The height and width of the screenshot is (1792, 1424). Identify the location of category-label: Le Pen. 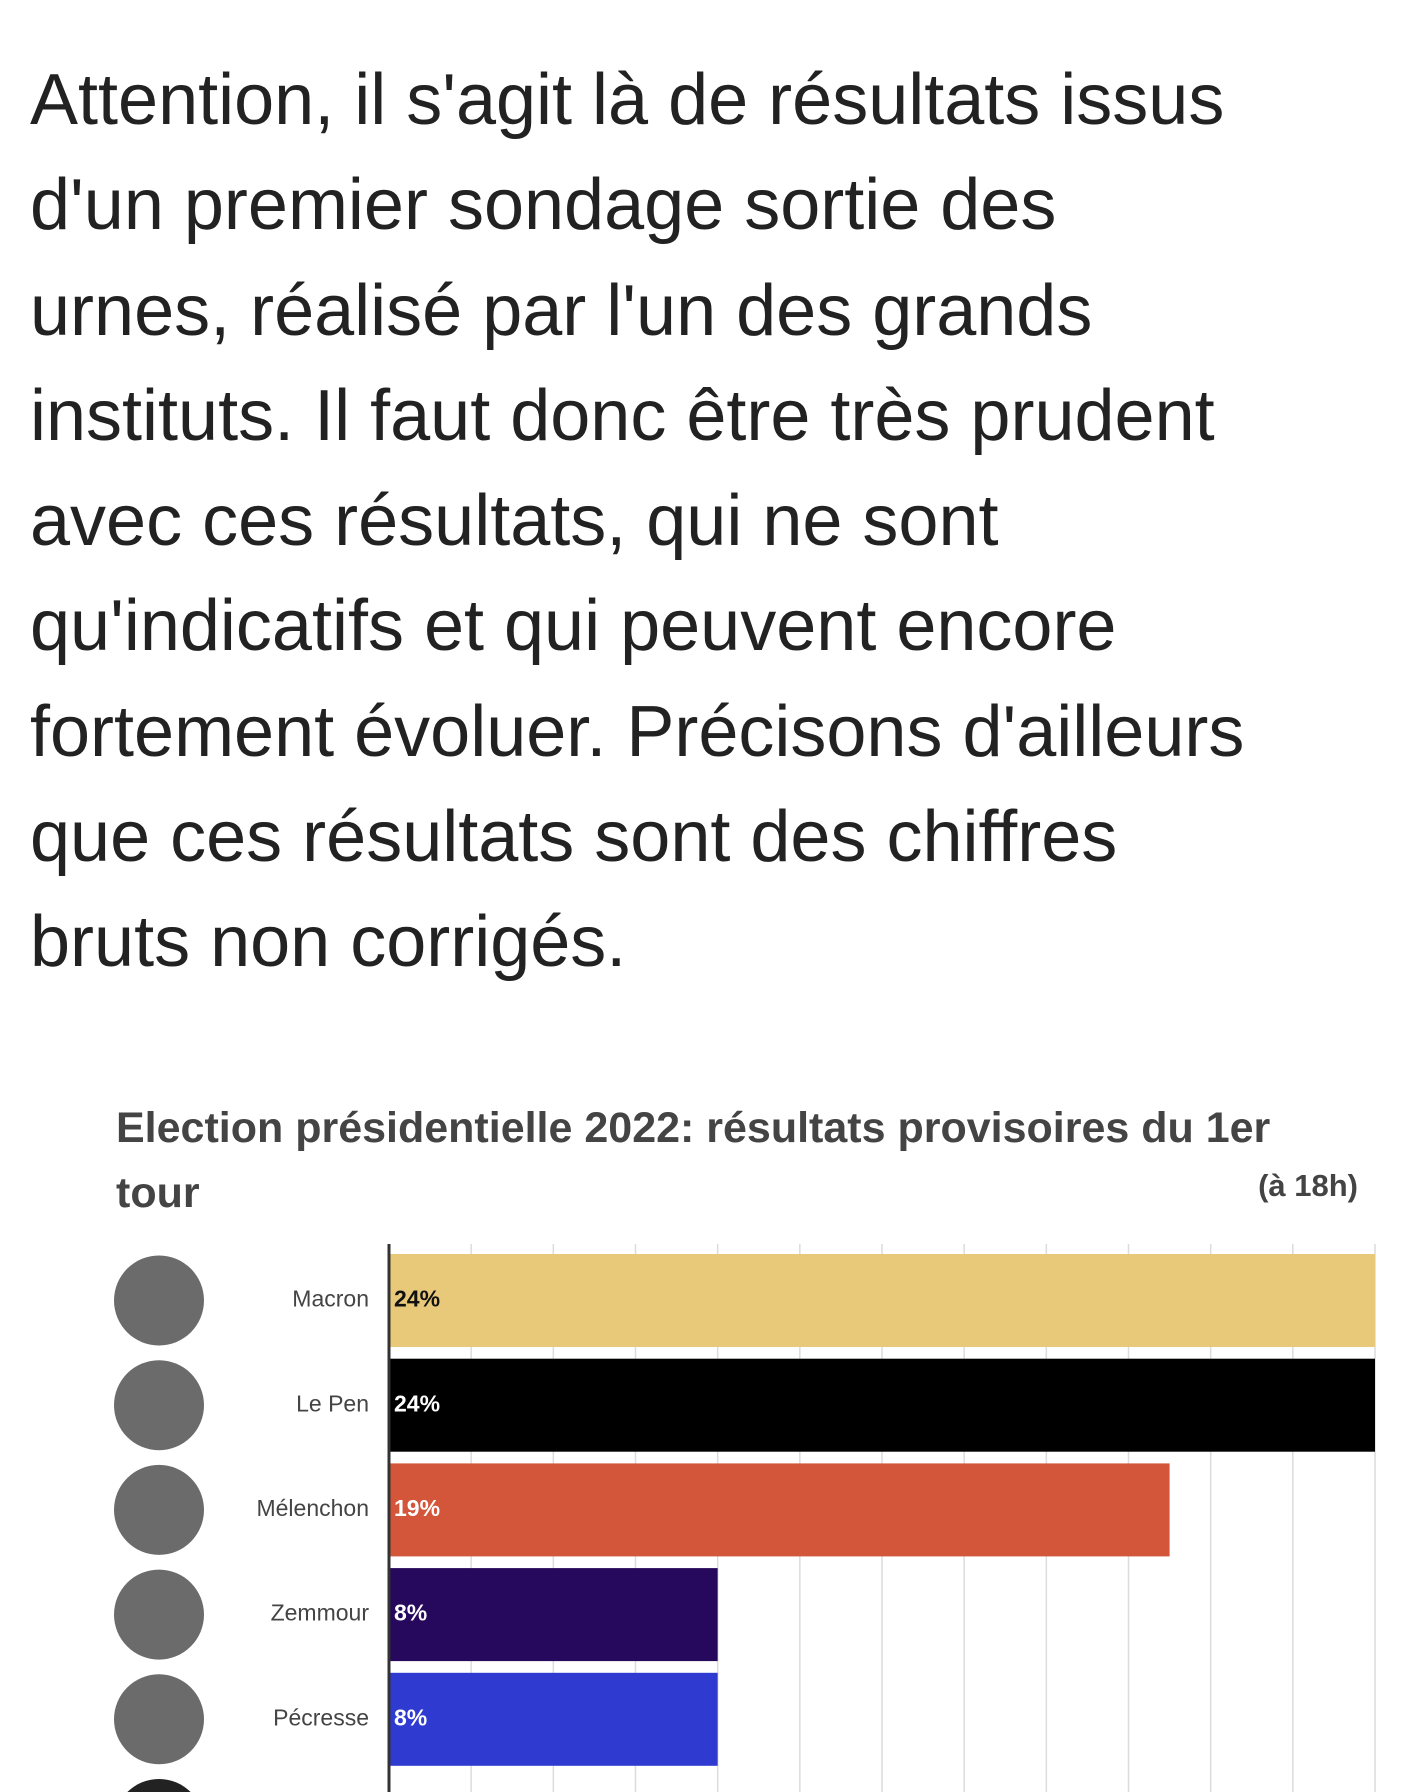
(332, 1403).